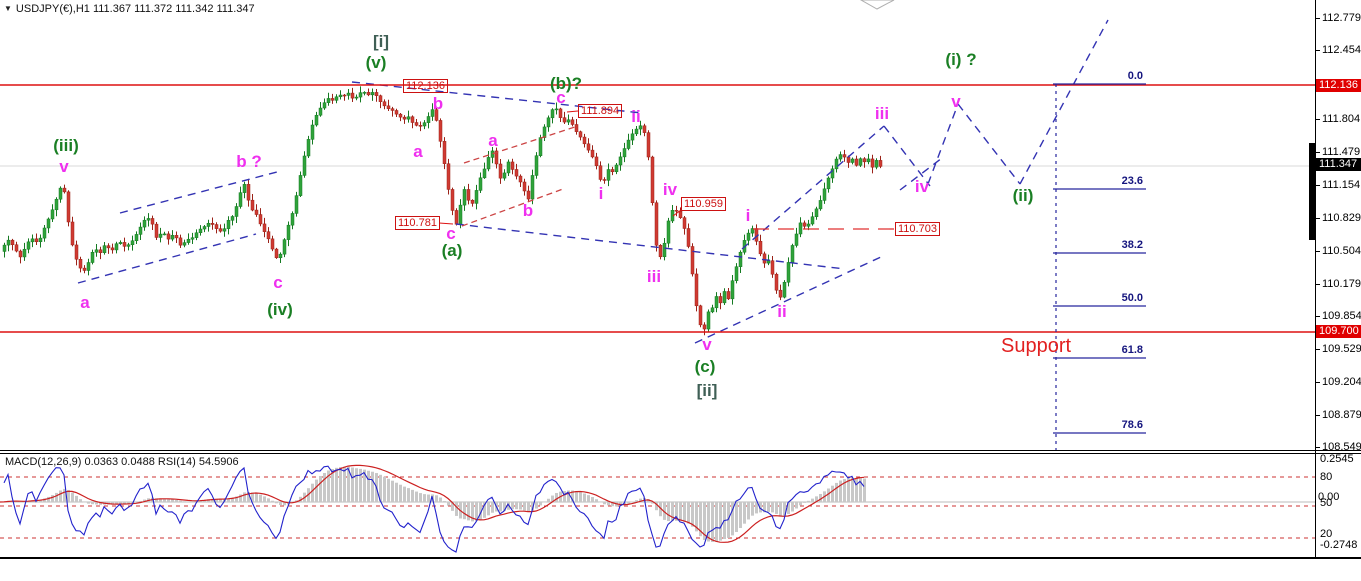 The width and height of the screenshot is (1361, 581). Describe the element at coordinates (1315, 279) in the screenshot. I see `price-axis-separator` at that location.